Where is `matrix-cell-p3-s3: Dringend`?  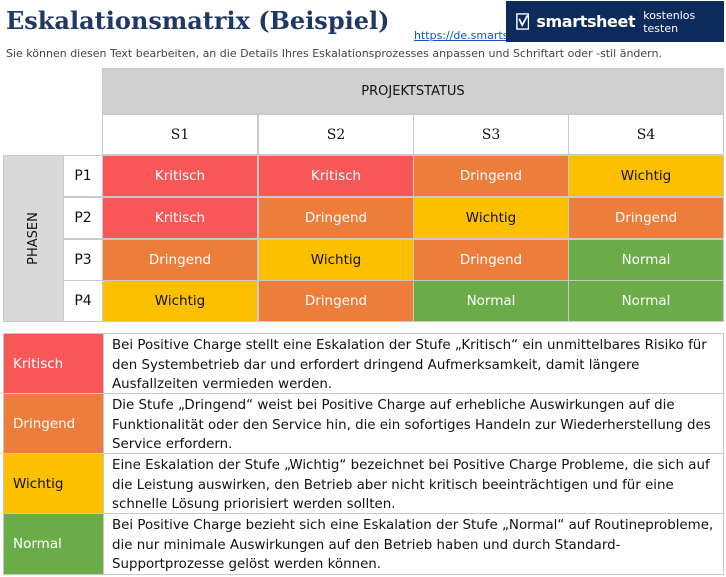 matrix-cell-p3-s3: Dringend is located at coordinates (491, 260).